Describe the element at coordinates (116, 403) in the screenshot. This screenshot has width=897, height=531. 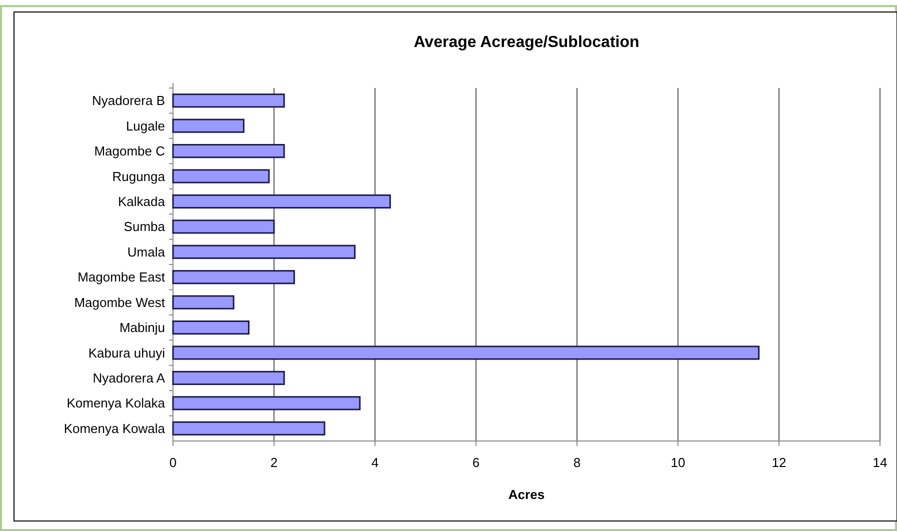
I see `y-tick-label: Komenya Kolaka` at that location.